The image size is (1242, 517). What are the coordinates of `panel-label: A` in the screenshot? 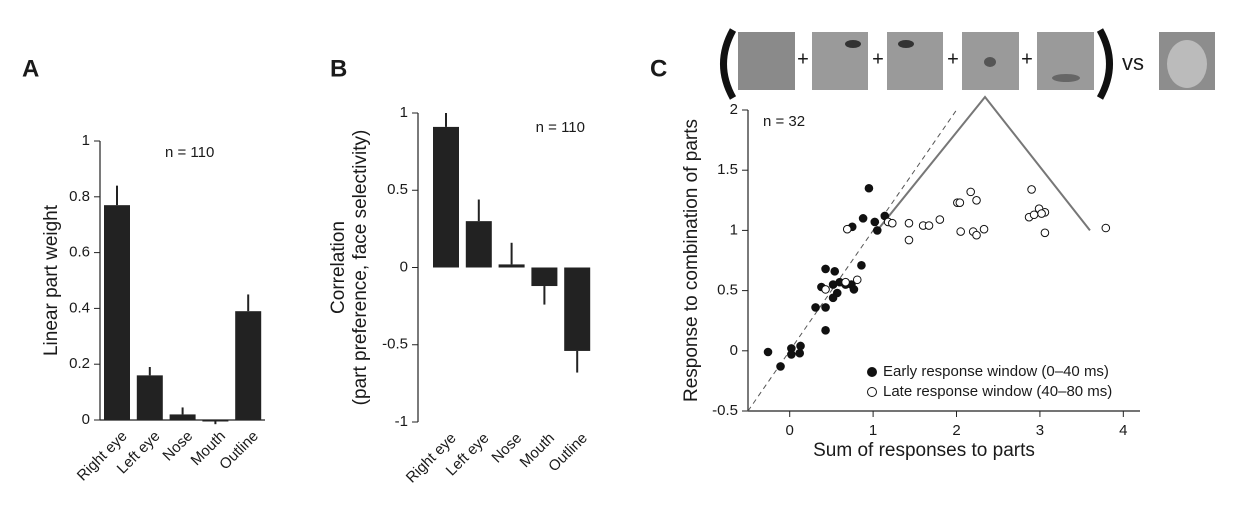 It's located at (30, 68).